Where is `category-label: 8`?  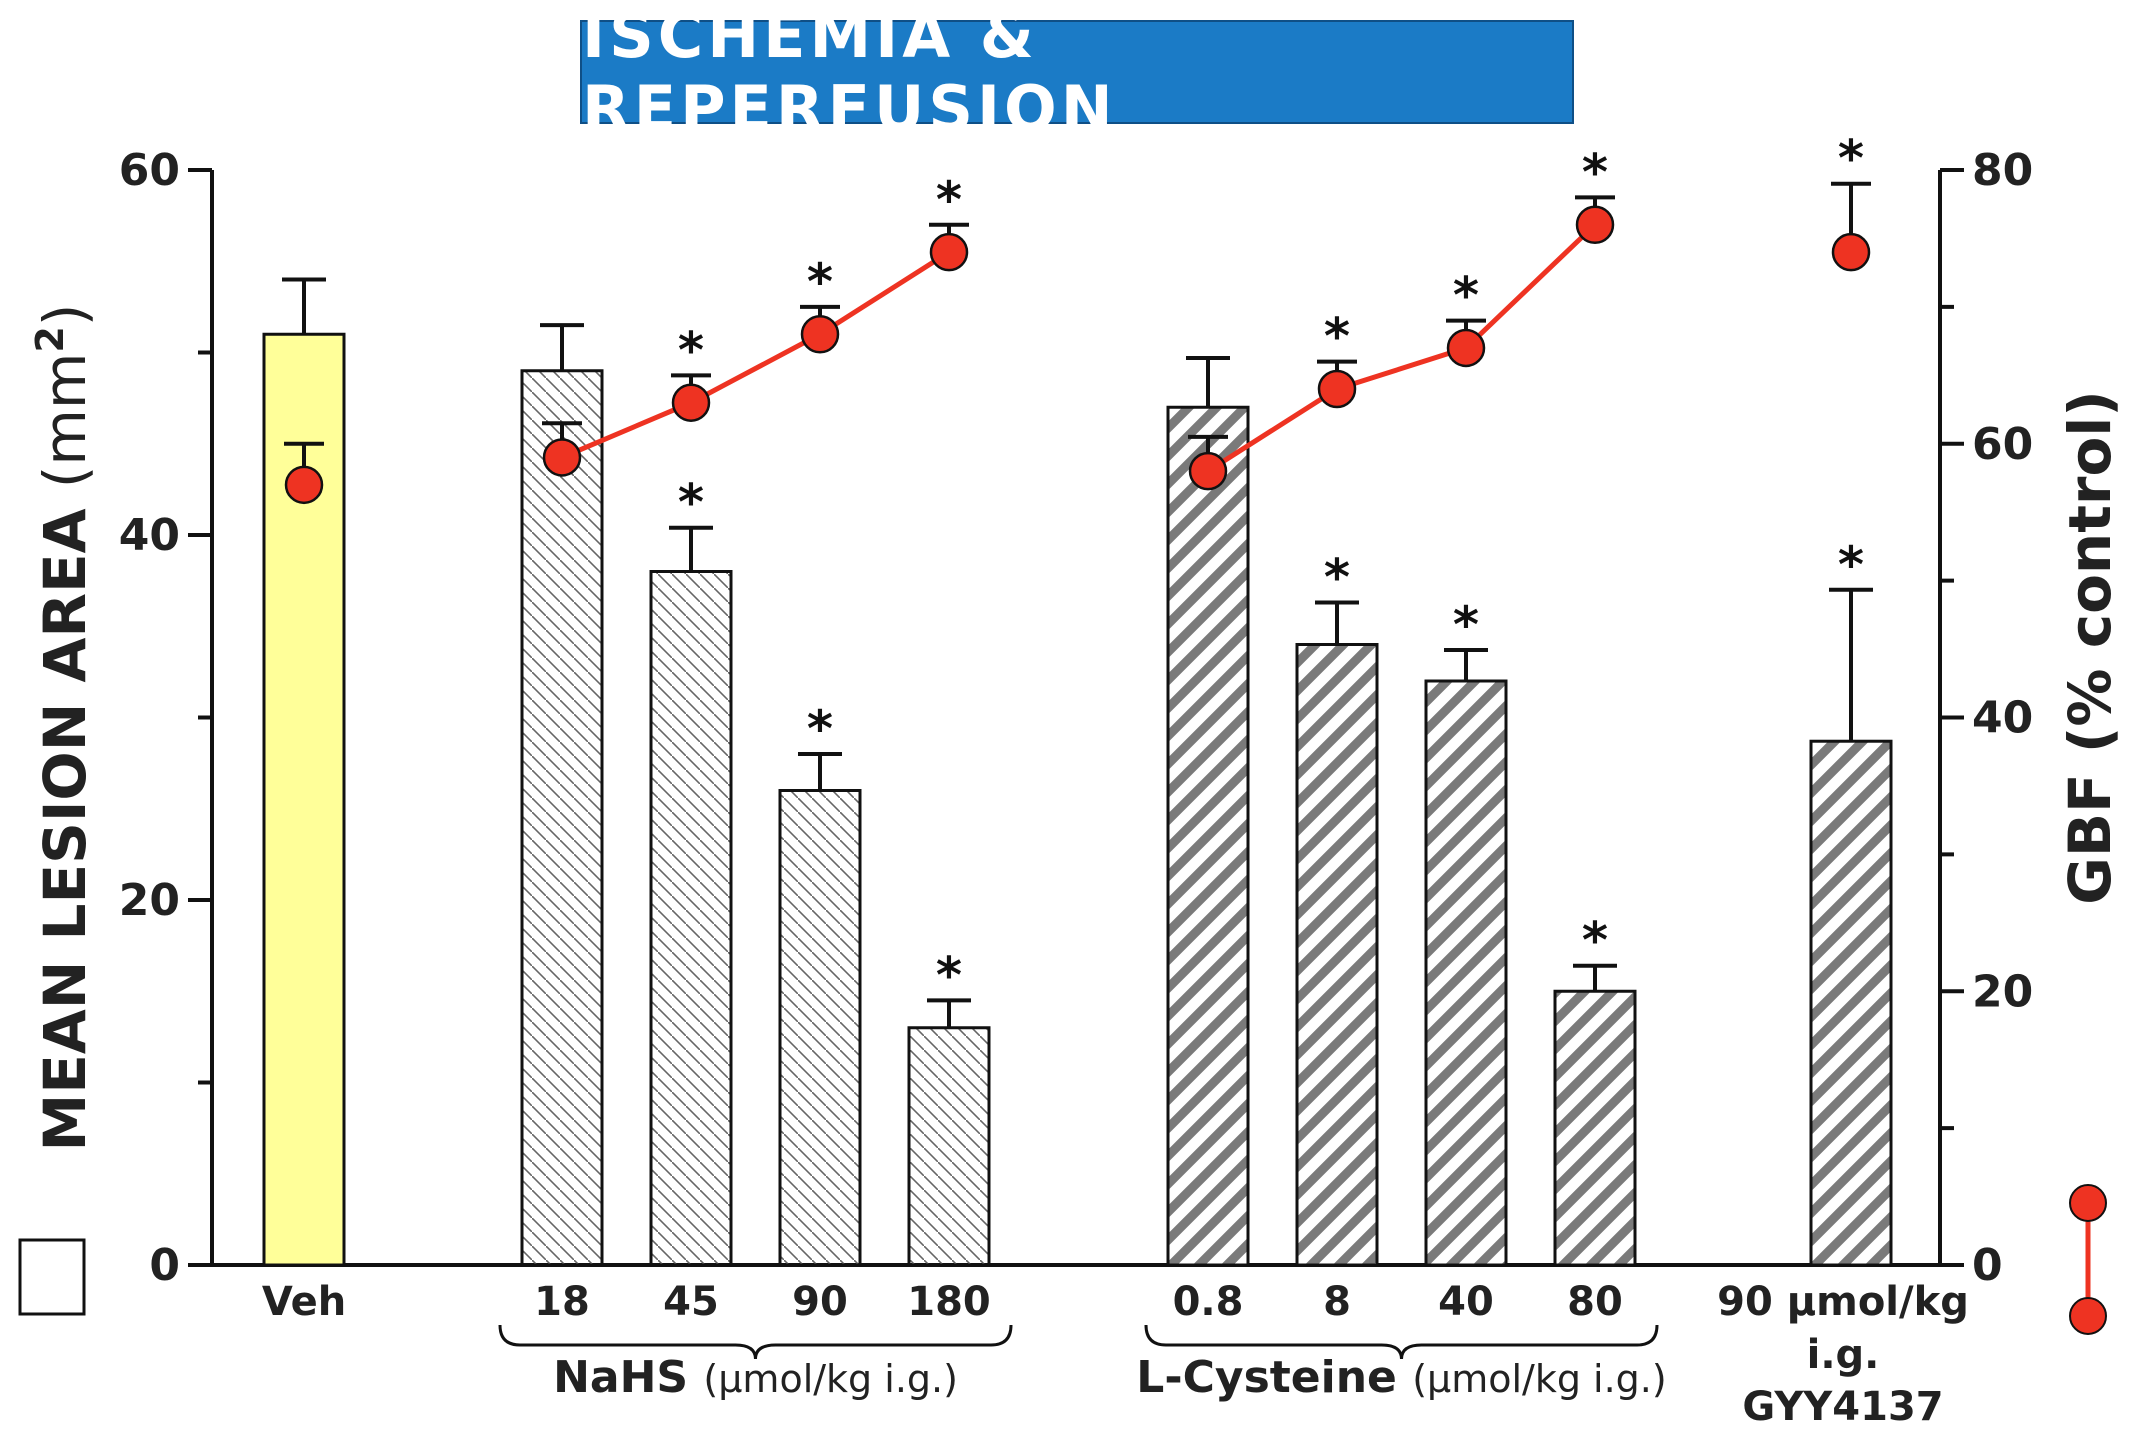
category-label: 8 is located at coordinates (1337, 1302).